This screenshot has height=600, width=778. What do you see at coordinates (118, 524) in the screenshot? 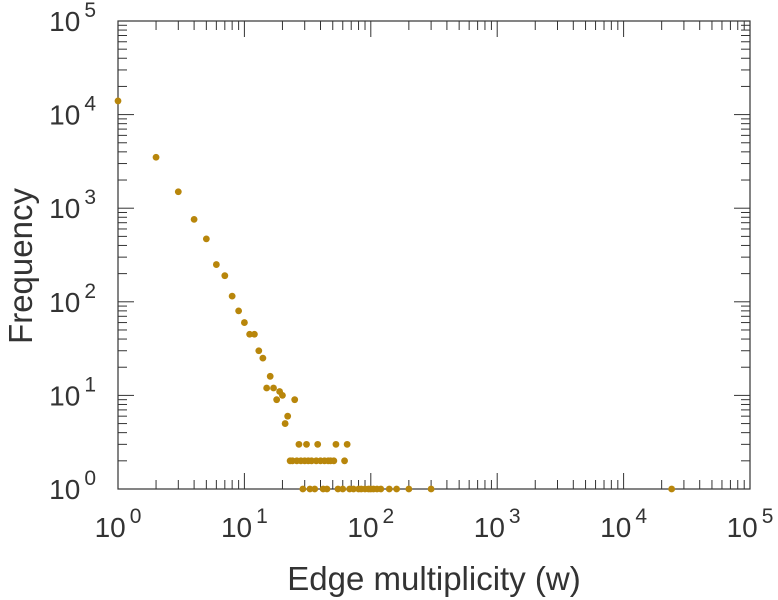
I see `x-tick-label: 10 0` at bounding box center [118, 524].